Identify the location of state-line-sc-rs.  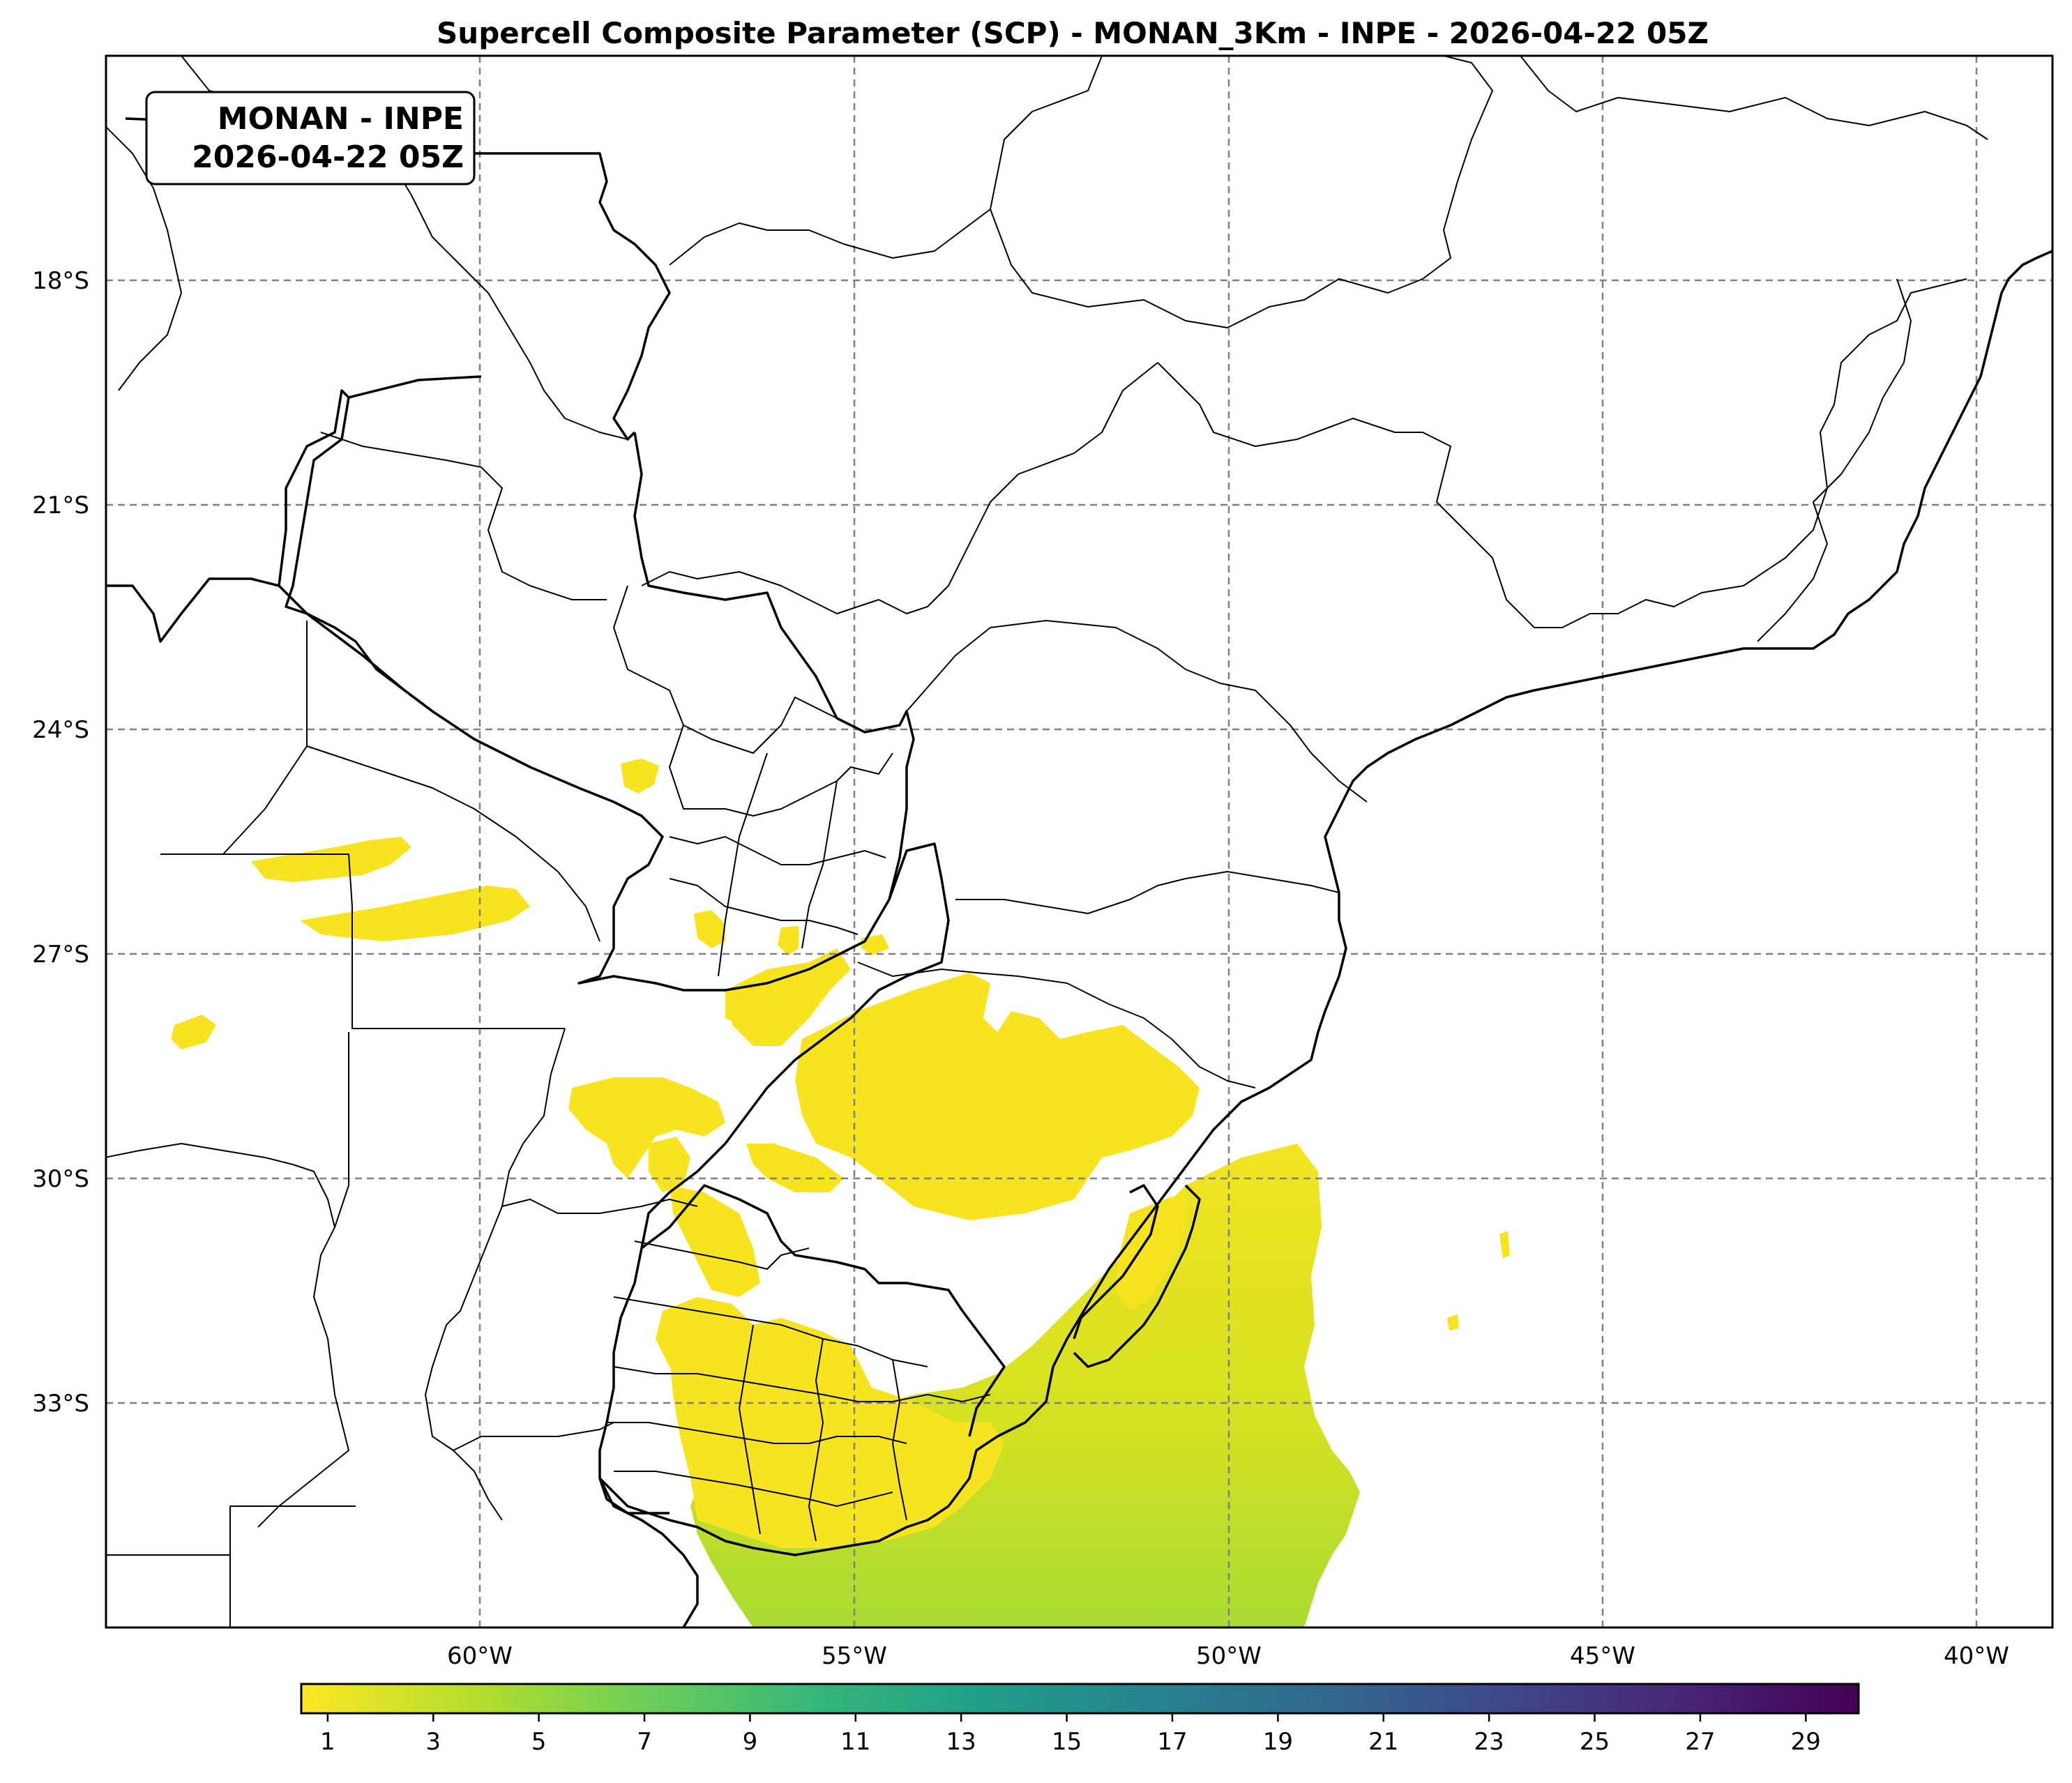
(1056, 1025).